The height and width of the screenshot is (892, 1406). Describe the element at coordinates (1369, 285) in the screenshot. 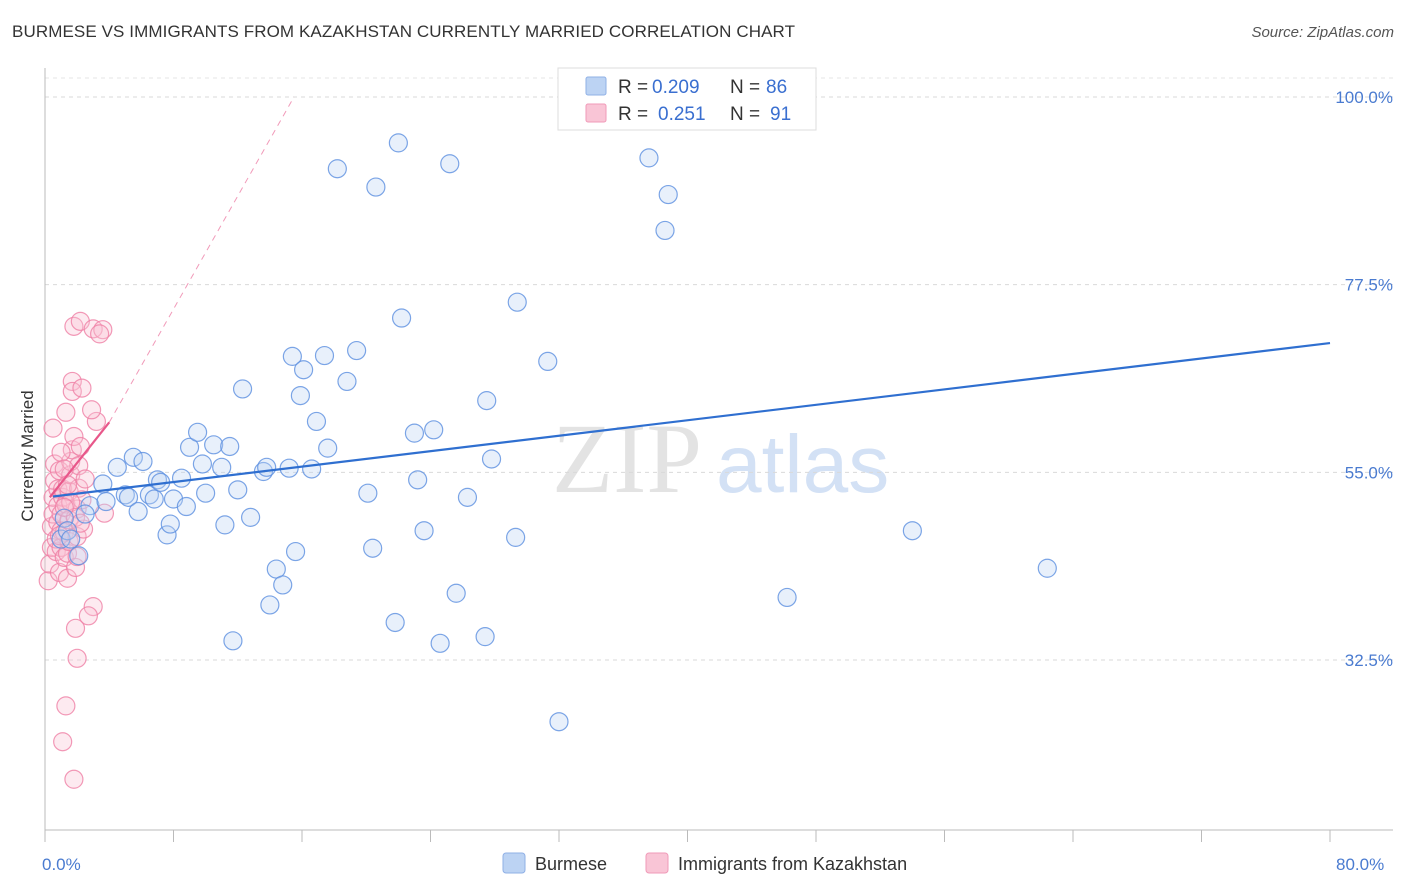

I see `y-tick-label-1: 77.5%` at that location.